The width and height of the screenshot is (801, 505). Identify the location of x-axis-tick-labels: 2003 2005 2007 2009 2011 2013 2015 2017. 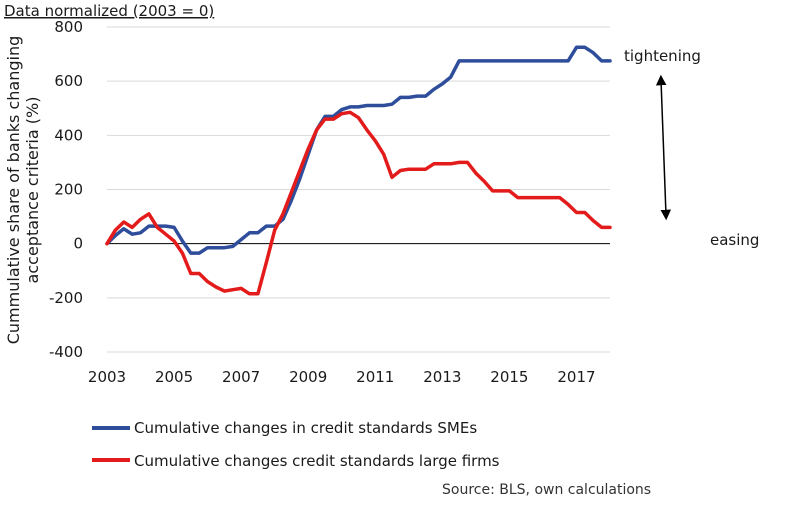
(342, 377).